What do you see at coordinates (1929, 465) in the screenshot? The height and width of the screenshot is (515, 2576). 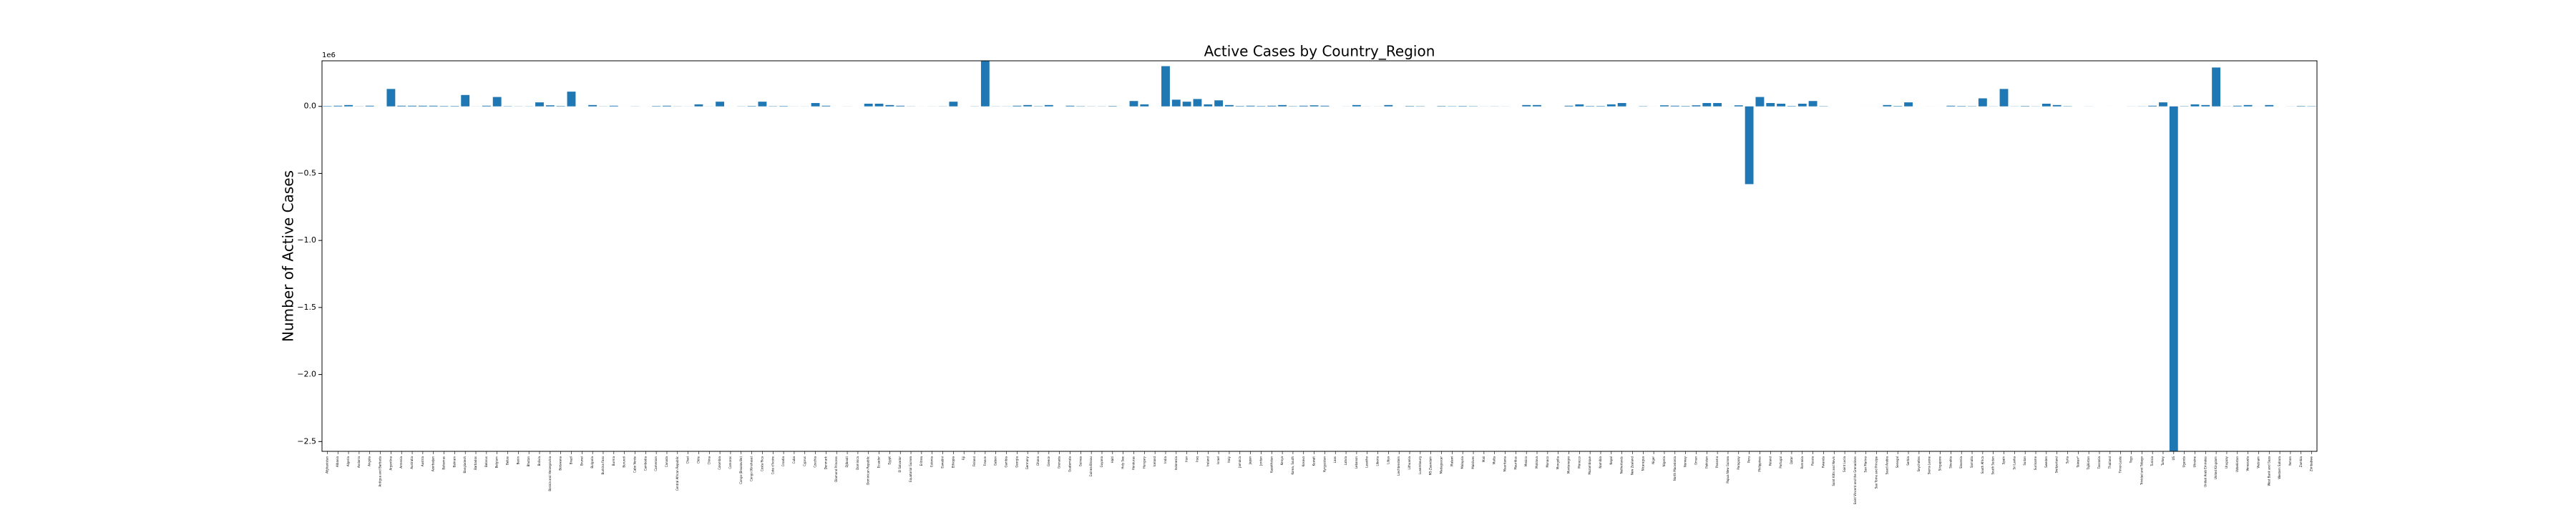 I see `x-tick-label: Sierra Leone` at bounding box center [1929, 465].